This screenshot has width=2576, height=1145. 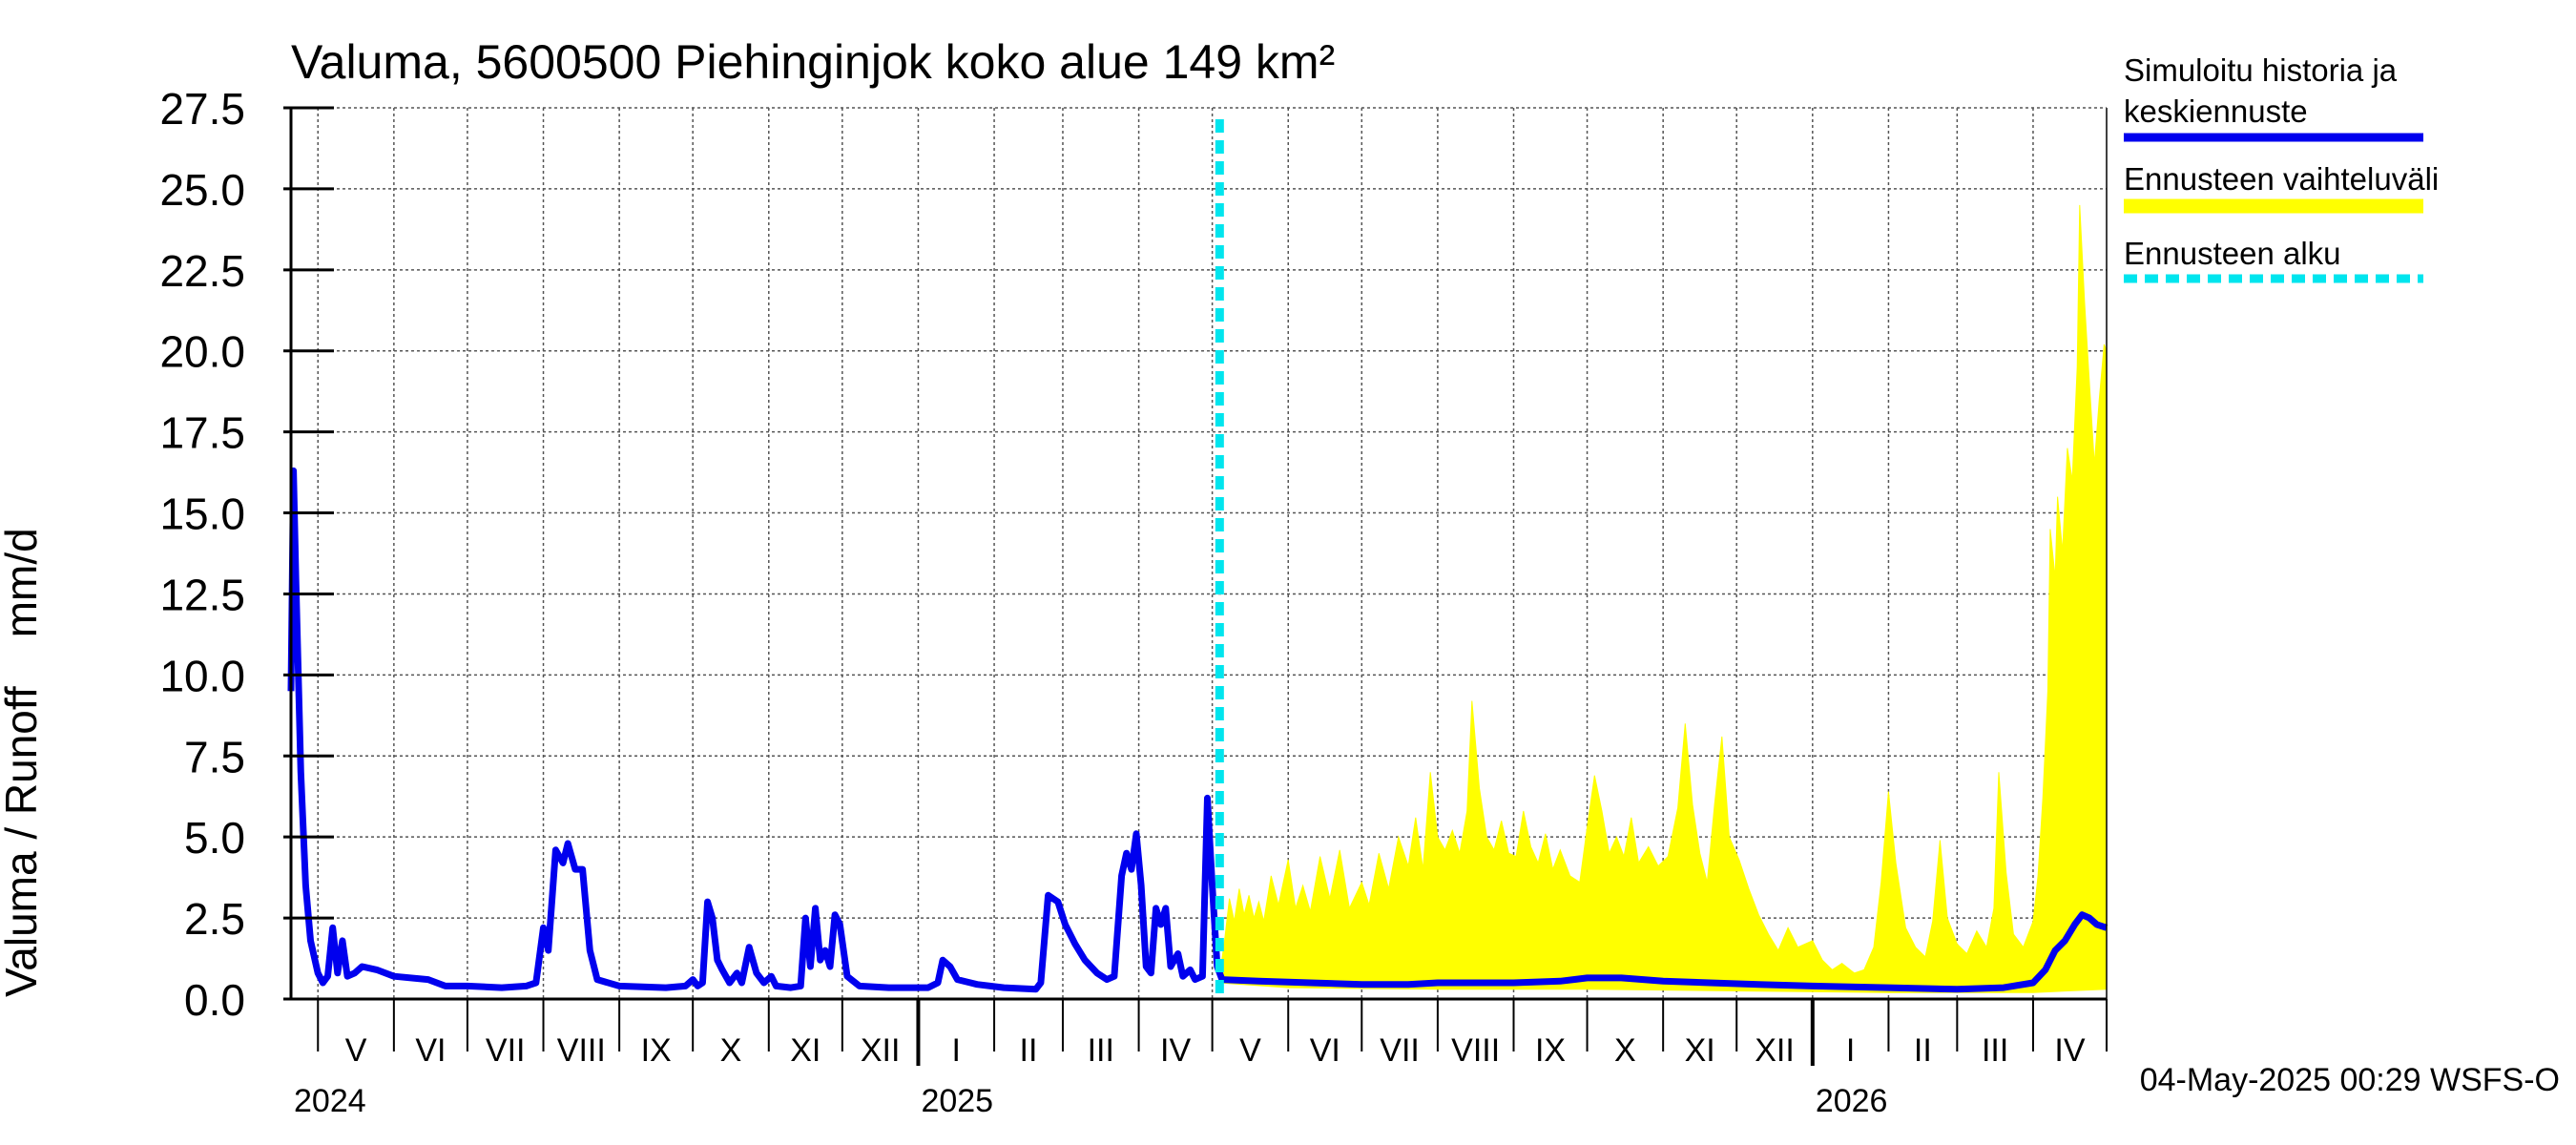 What do you see at coordinates (202, 676) in the screenshot?
I see `y-tick-label: 10.0` at bounding box center [202, 676].